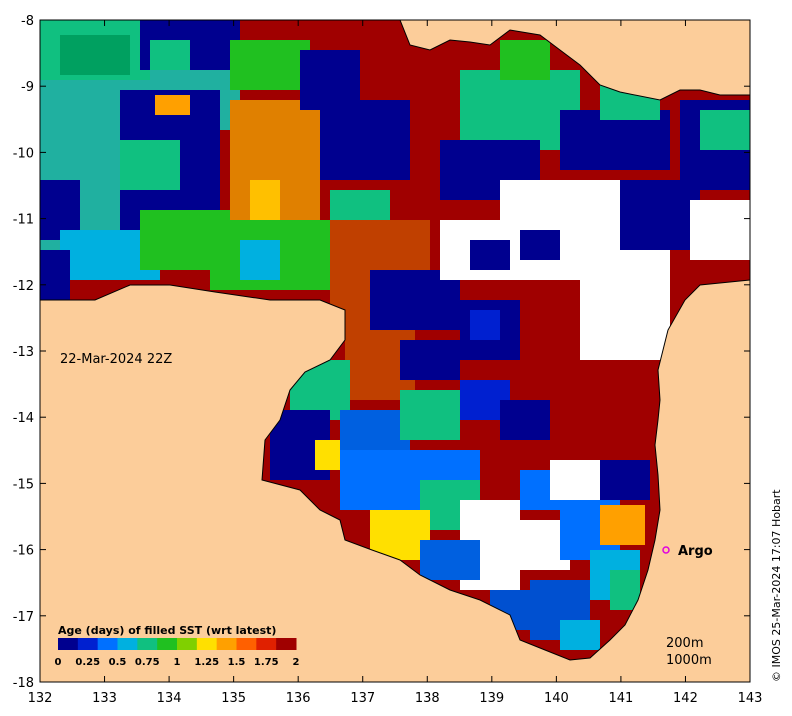 The width and height of the screenshot is (792, 716). I want to click on x-tick-label: 132, so click(40, 698).